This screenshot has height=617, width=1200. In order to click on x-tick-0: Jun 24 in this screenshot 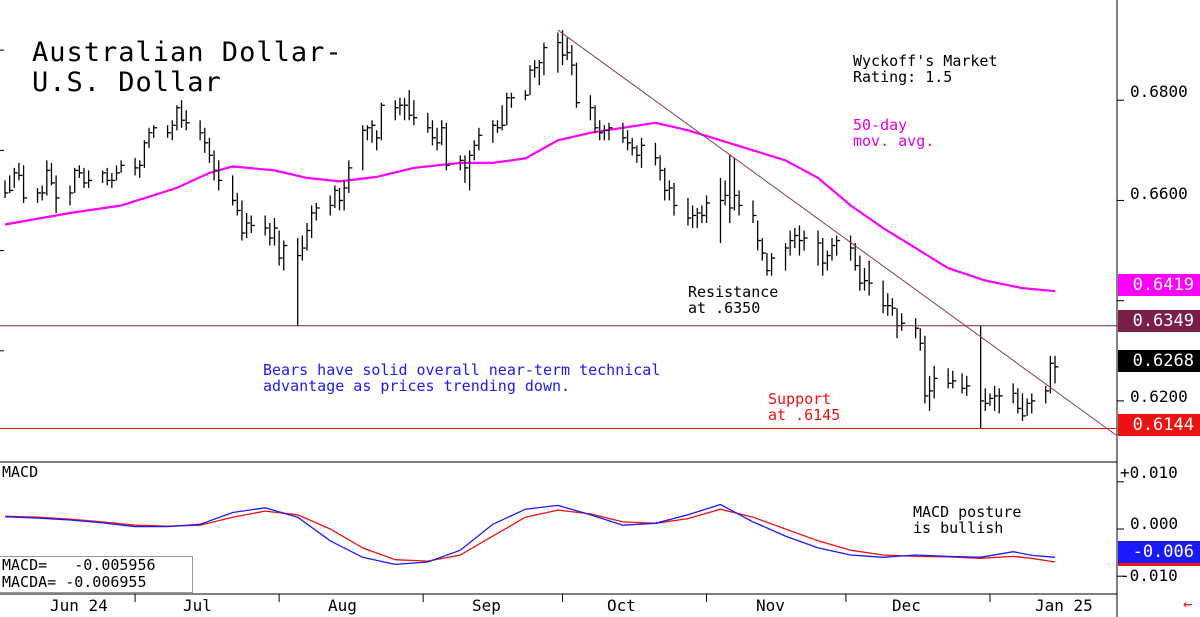, I will do `click(79, 605)`.